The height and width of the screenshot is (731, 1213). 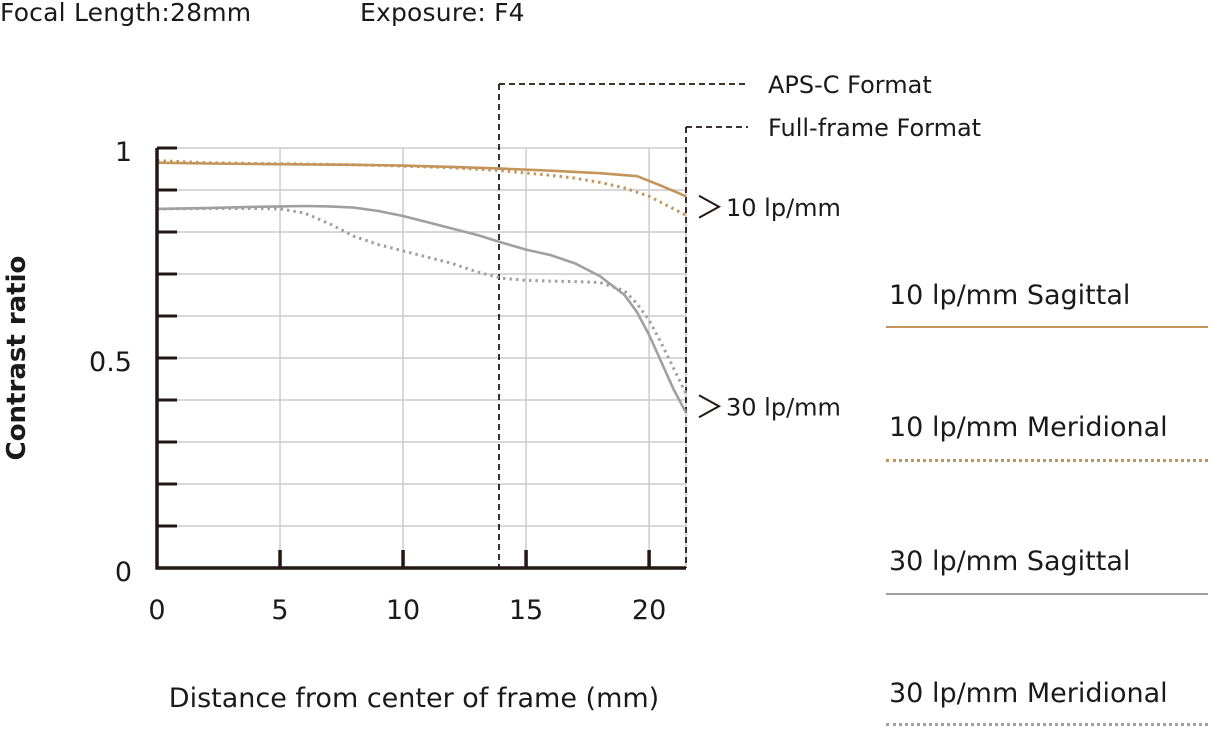 What do you see at coordinates (421, 179) in the screenshot?
I see `series-line-10-lp-mm-sagittal` at bounding box center [421, 179].